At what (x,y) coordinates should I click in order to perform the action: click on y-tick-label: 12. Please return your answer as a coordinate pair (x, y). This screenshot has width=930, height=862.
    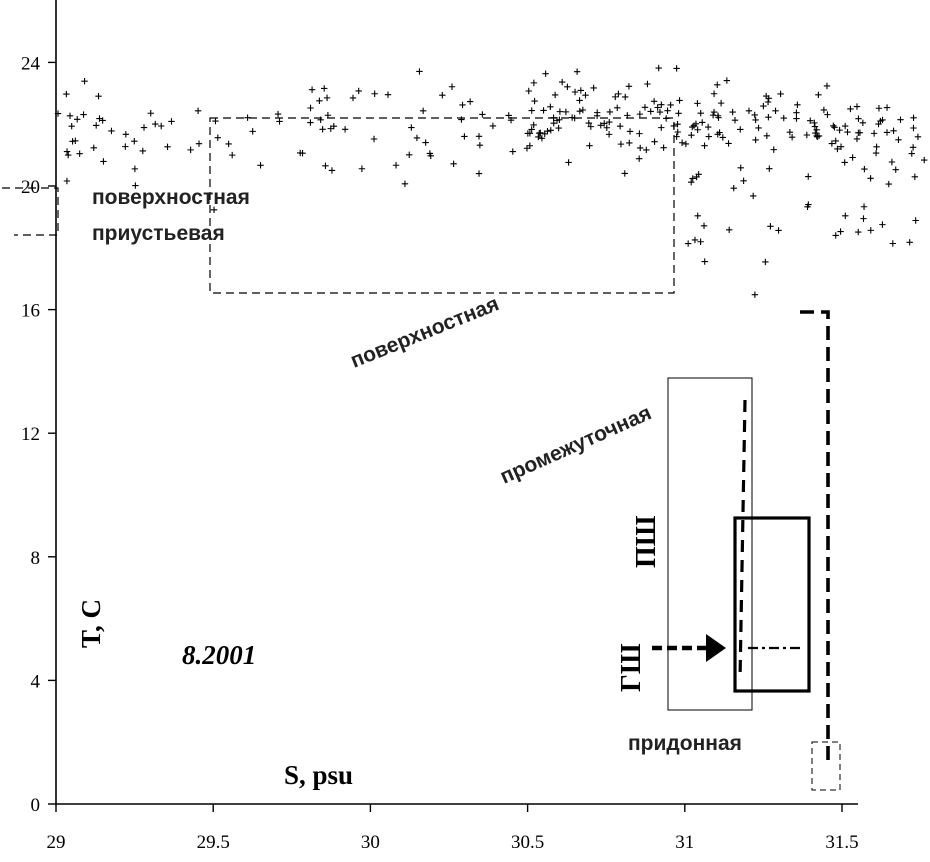
    Looking at the image, I should click on (30, 434).